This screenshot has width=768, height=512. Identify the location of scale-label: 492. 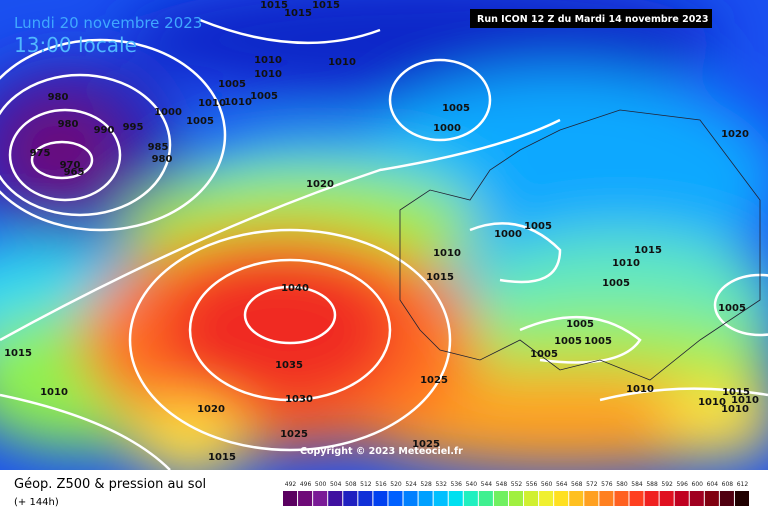
(291, 484).